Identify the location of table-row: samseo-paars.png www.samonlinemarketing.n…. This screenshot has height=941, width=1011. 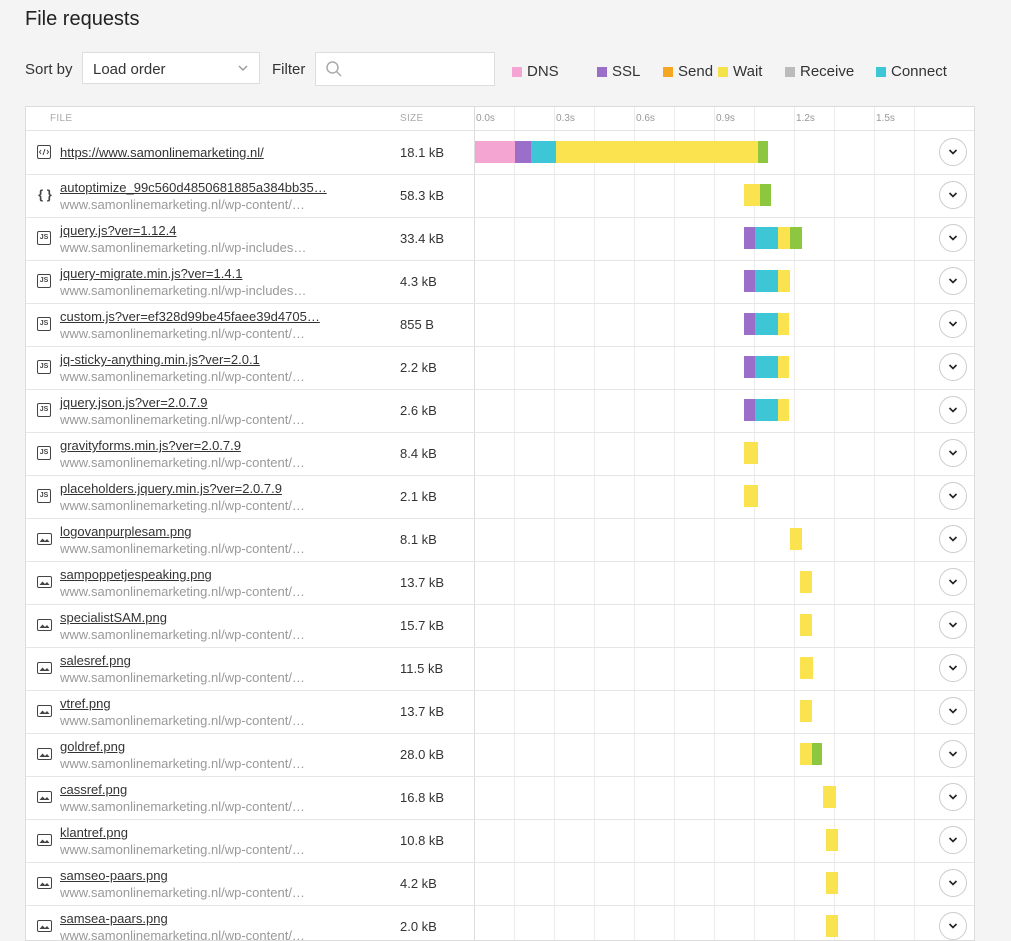
(500, 884).